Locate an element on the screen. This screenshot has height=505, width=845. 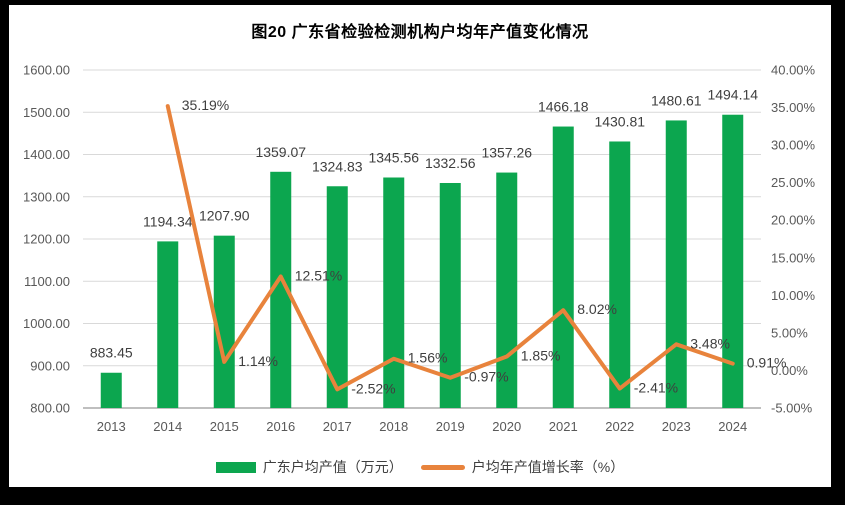
x-axis-tick-label: 2018 is located at coordinates (393, 426).